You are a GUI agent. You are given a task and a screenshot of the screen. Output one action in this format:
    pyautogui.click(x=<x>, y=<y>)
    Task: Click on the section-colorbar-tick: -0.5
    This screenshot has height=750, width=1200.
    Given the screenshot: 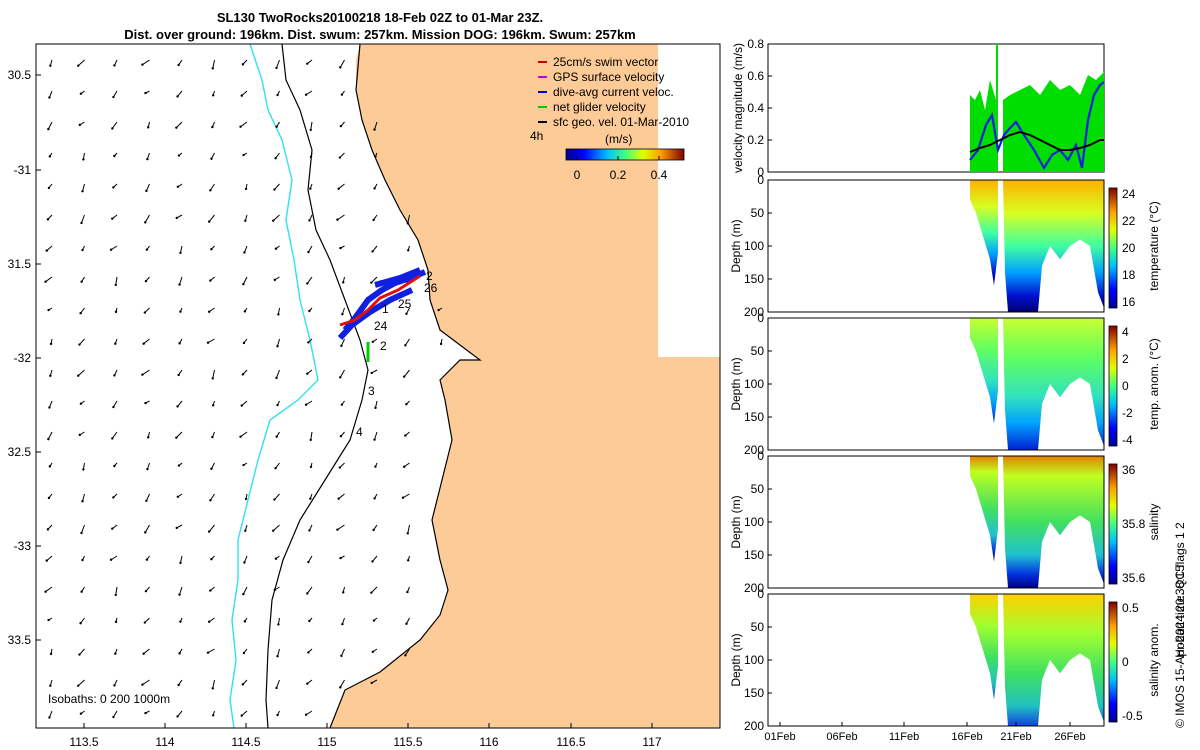 What is the action you would take?
    pyautogui.click(x=1132, y=716)
    